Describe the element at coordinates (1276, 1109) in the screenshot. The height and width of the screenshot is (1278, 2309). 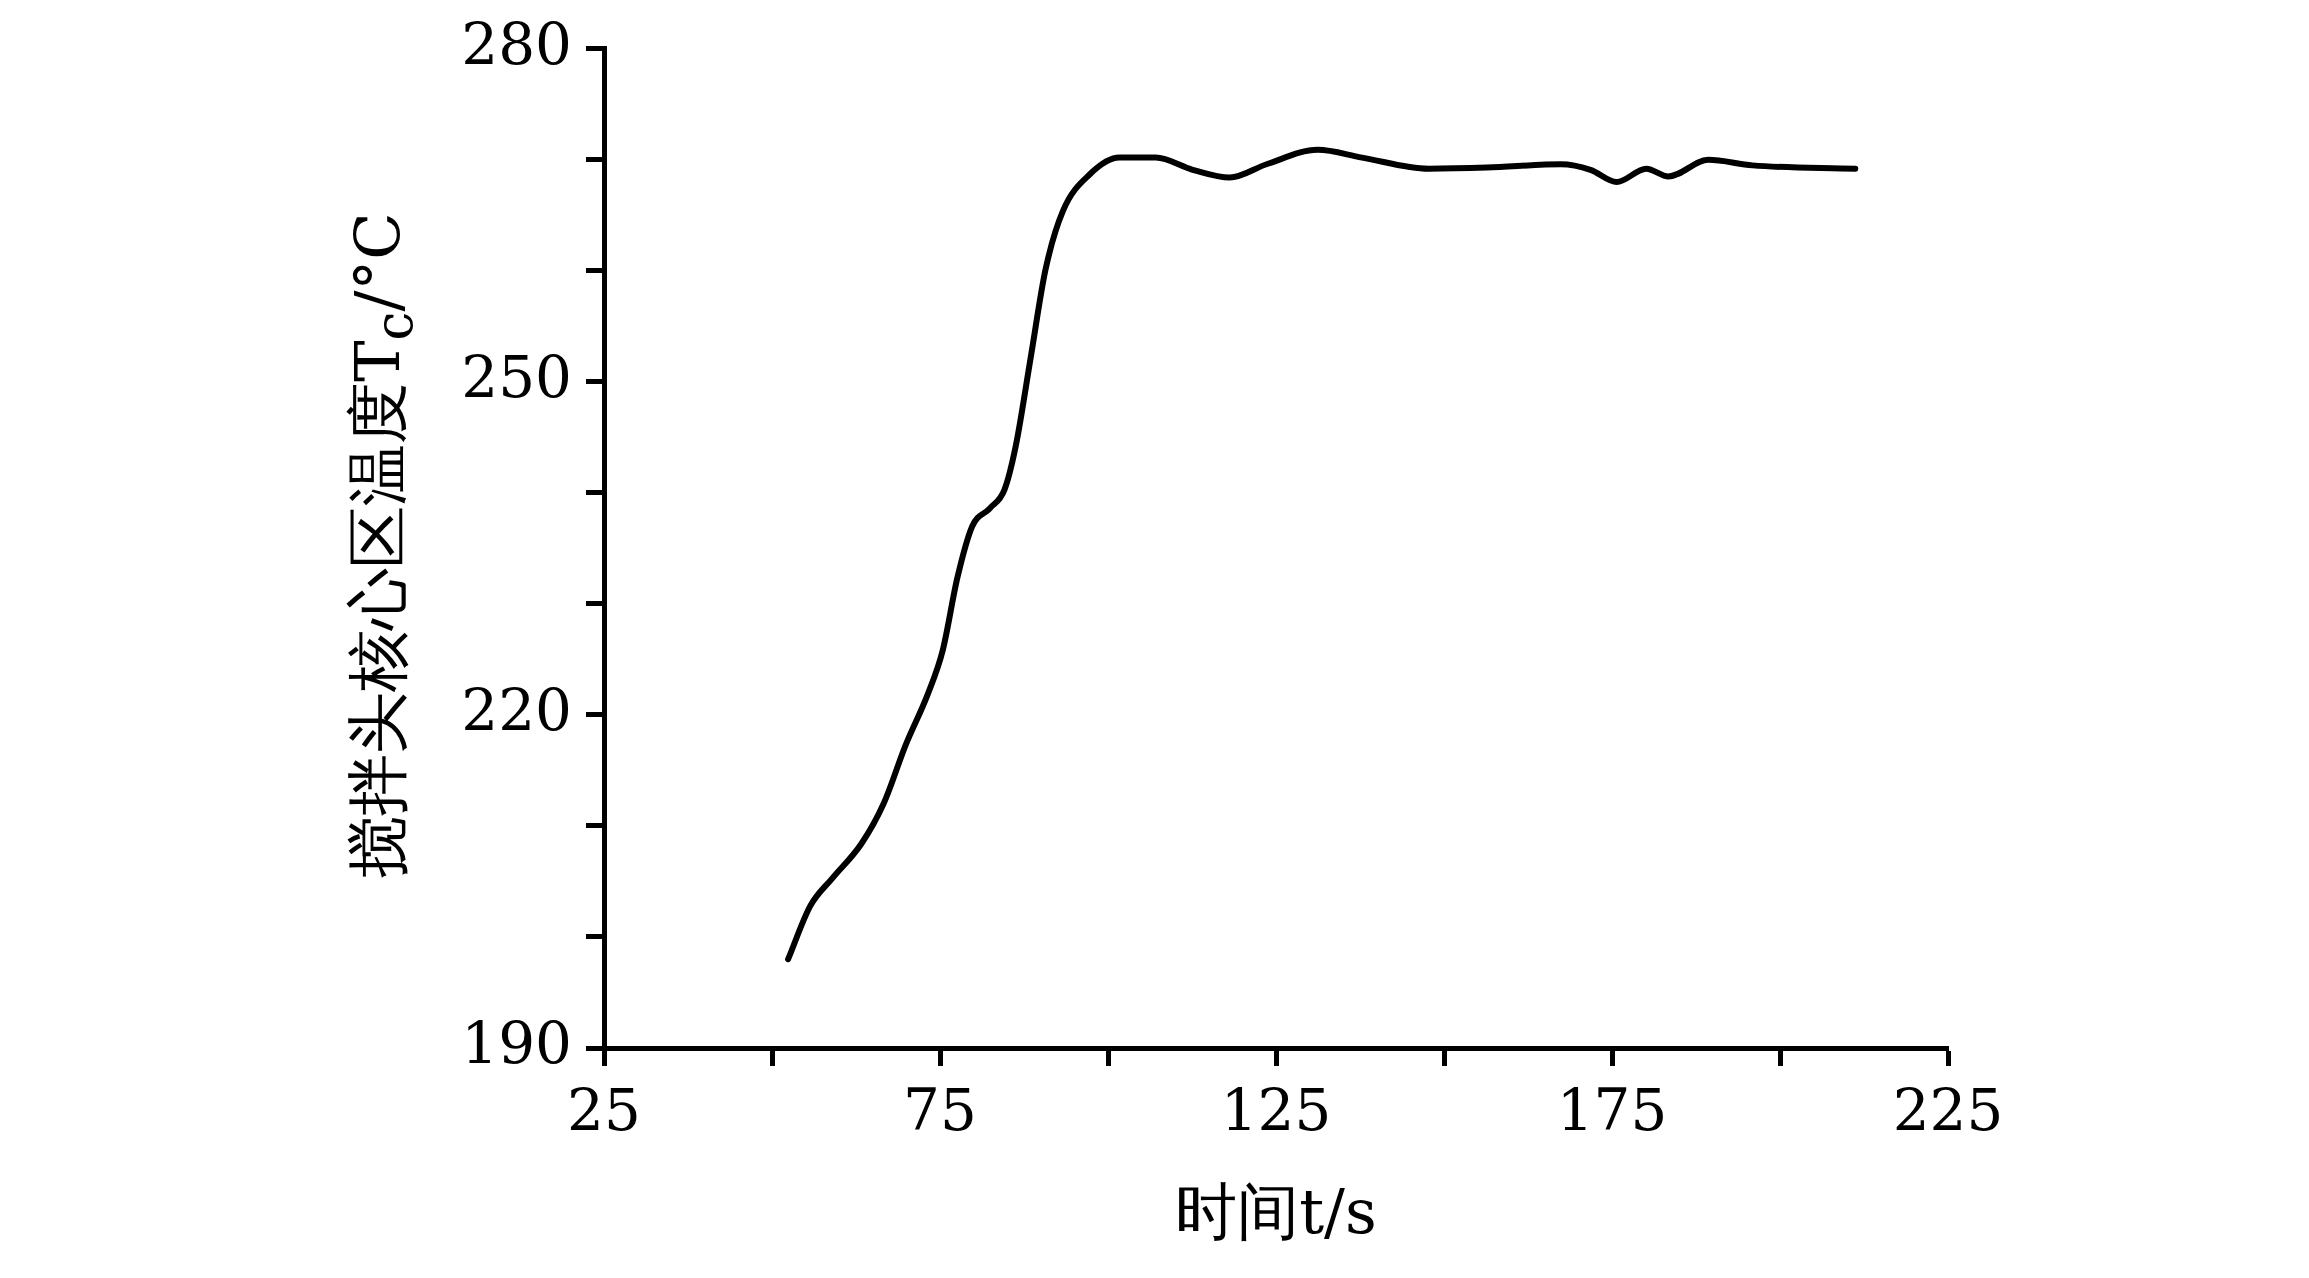
I see `x-tick-label: 125` at that location.